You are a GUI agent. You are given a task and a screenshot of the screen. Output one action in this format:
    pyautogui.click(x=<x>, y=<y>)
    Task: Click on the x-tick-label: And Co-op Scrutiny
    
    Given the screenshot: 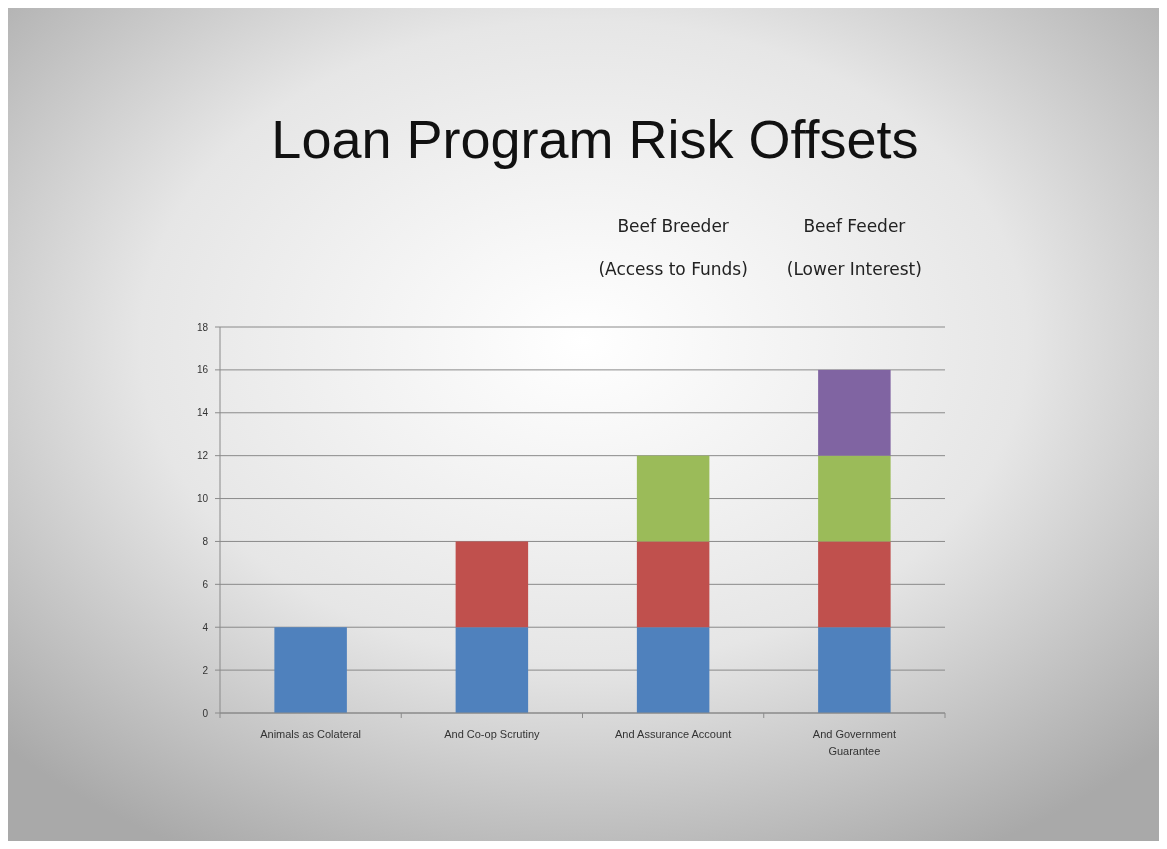 What is the action you would take?
    pyautogui.click(x=492, y=734)
    